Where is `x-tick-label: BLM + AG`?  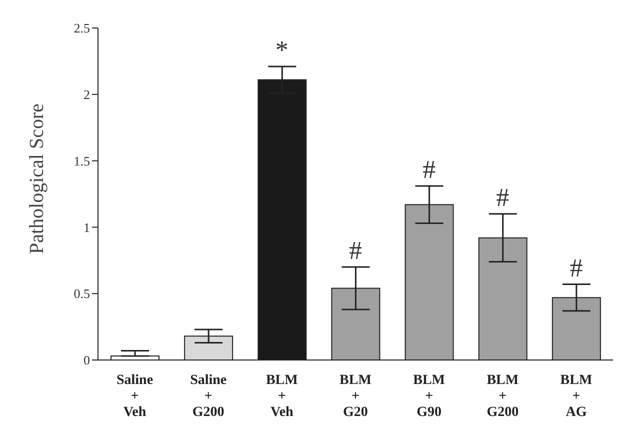
x-tick-label: BLM + AG is located at coordinates (576, 396).